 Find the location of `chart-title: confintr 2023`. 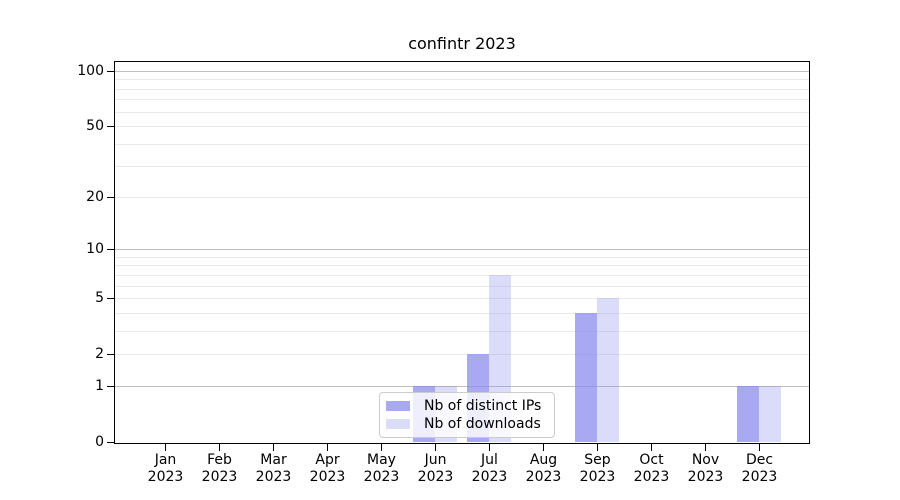

chart-title: confintr 2023 is located at coordinates (462, 43).